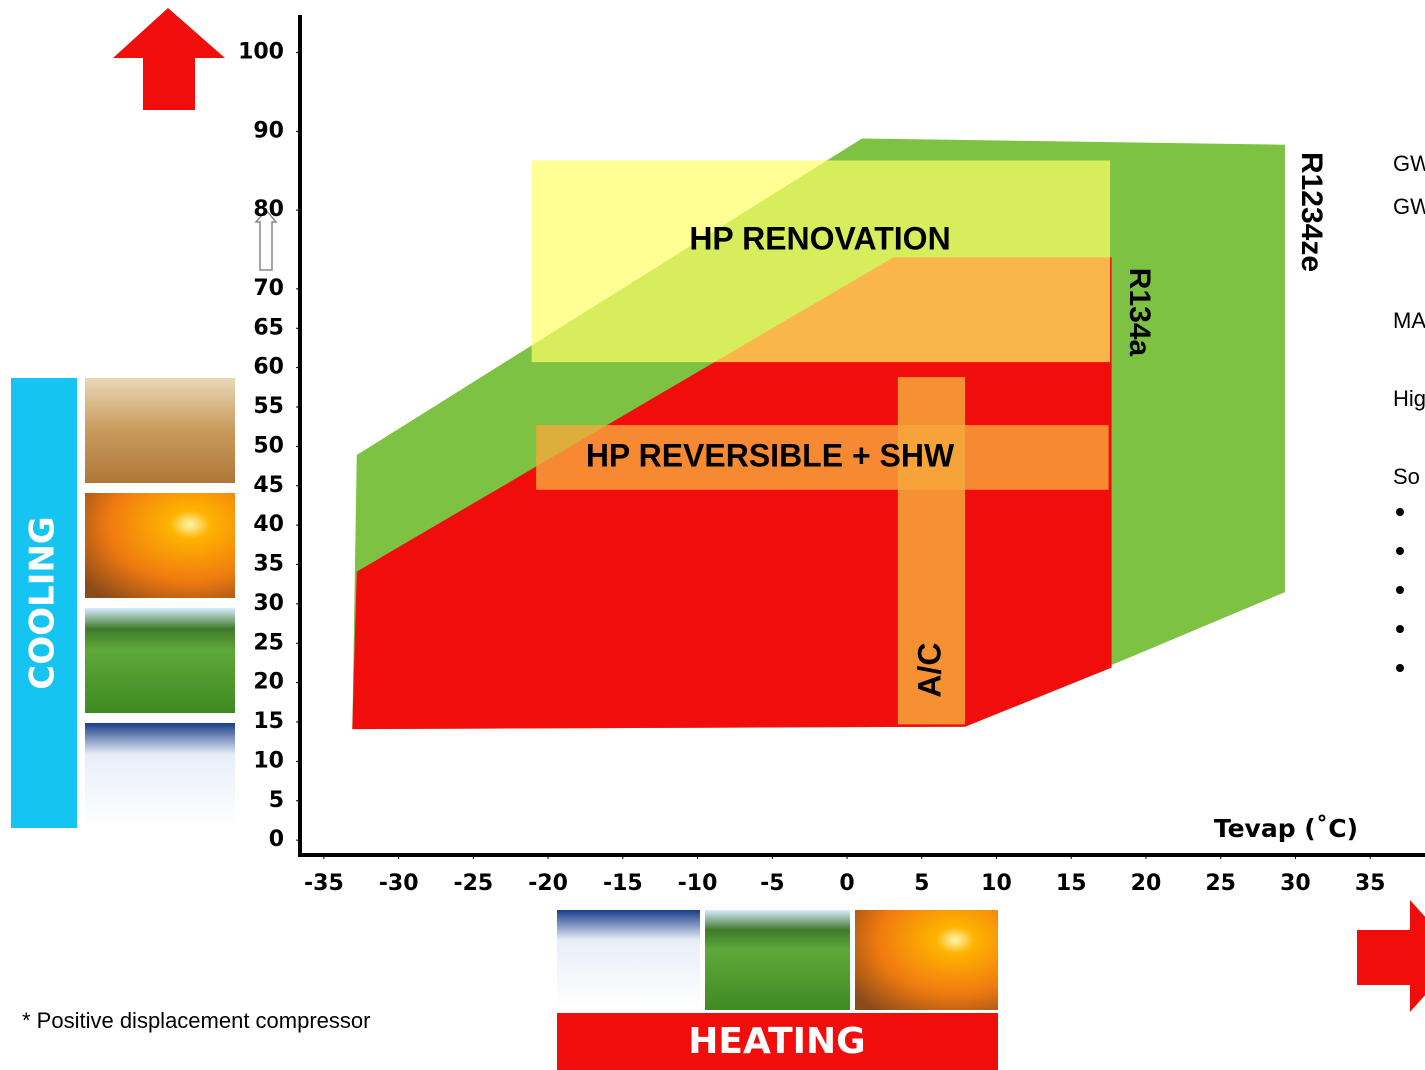 This screenshot has height=1070, width=1425. I want to click on y-tick-label: 60, so click(268, 367).